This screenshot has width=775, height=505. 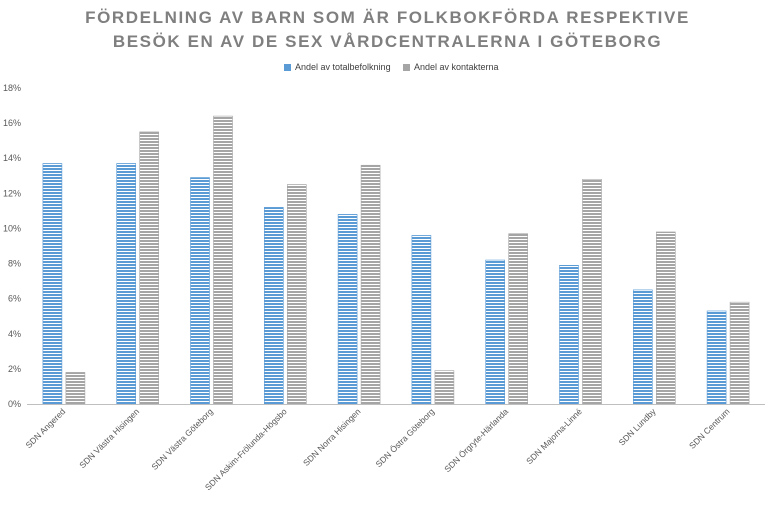 What do you see at coordinates (638, 427) in the screenshot?
I see `x-tick-label: SDN Lundby` at bounding box center [638, 427].